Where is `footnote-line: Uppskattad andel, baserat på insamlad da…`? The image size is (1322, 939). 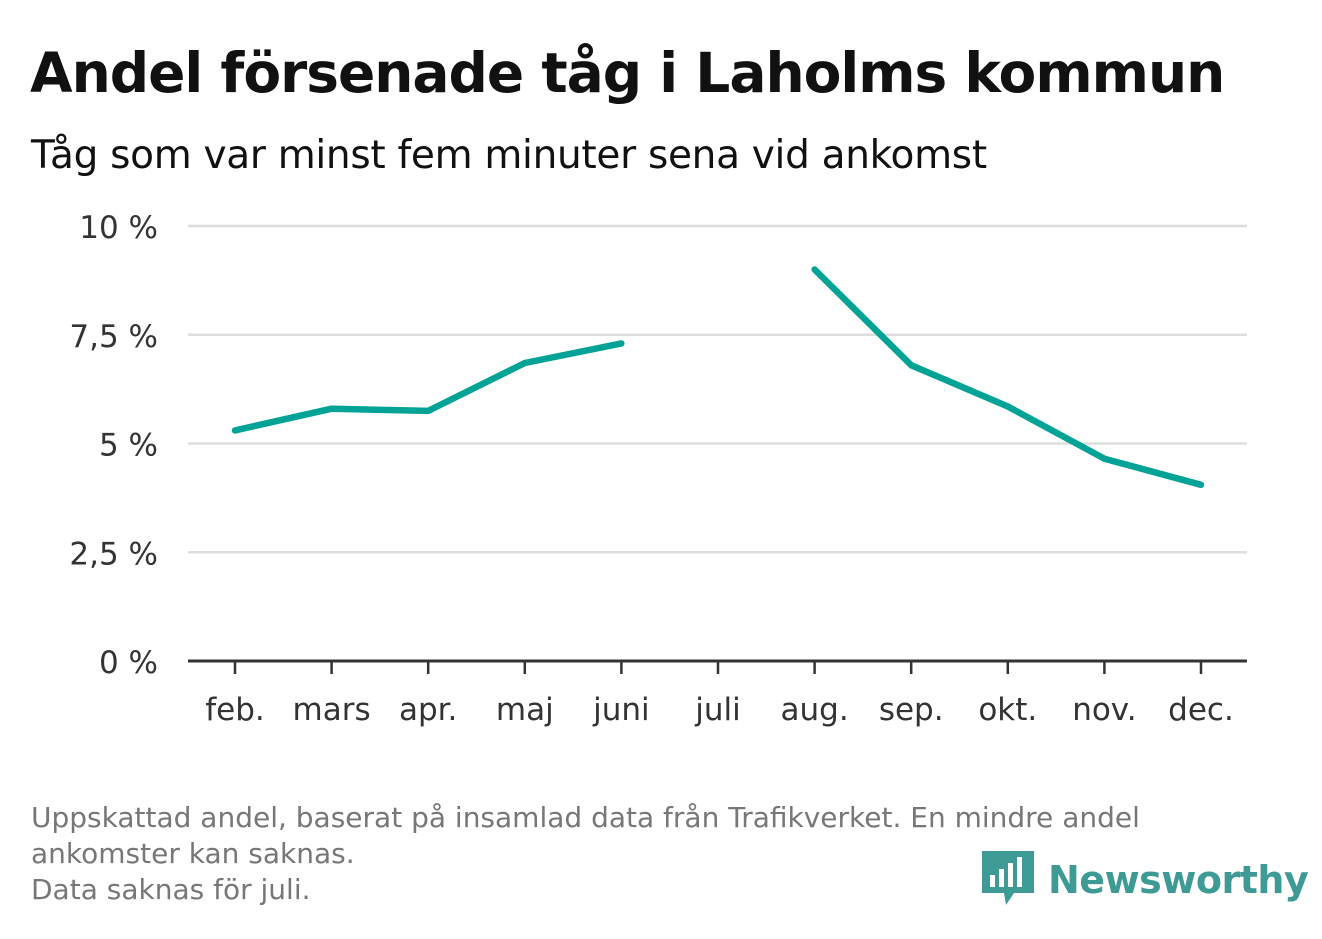 footnote-line: Uppskattad andel, baserat på insamlad da… is located at coordinates (585, 817).